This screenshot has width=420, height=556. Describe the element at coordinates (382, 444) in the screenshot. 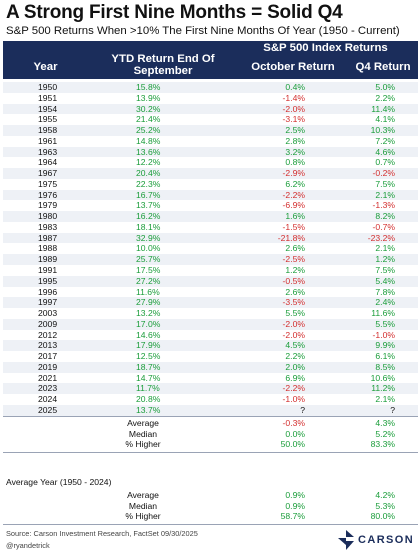

I see `summary-q4: 83.3%` at that location.